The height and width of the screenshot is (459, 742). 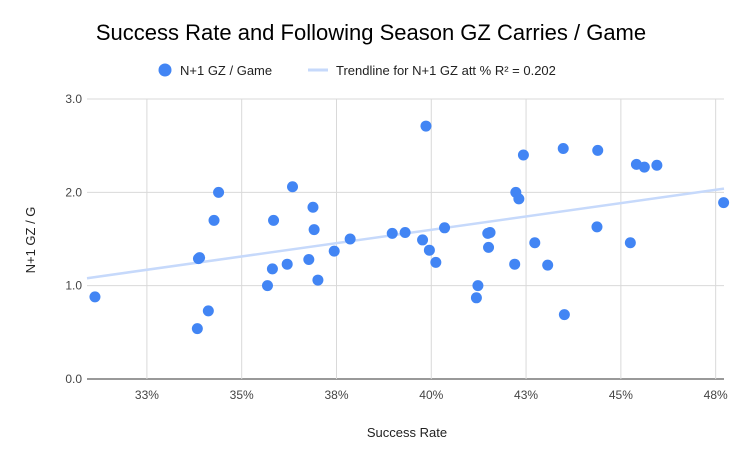 I want to click on legend-label-trendline: Trendline for N+1 GZ att % R² = 0.202, so click(x=446, y=70).